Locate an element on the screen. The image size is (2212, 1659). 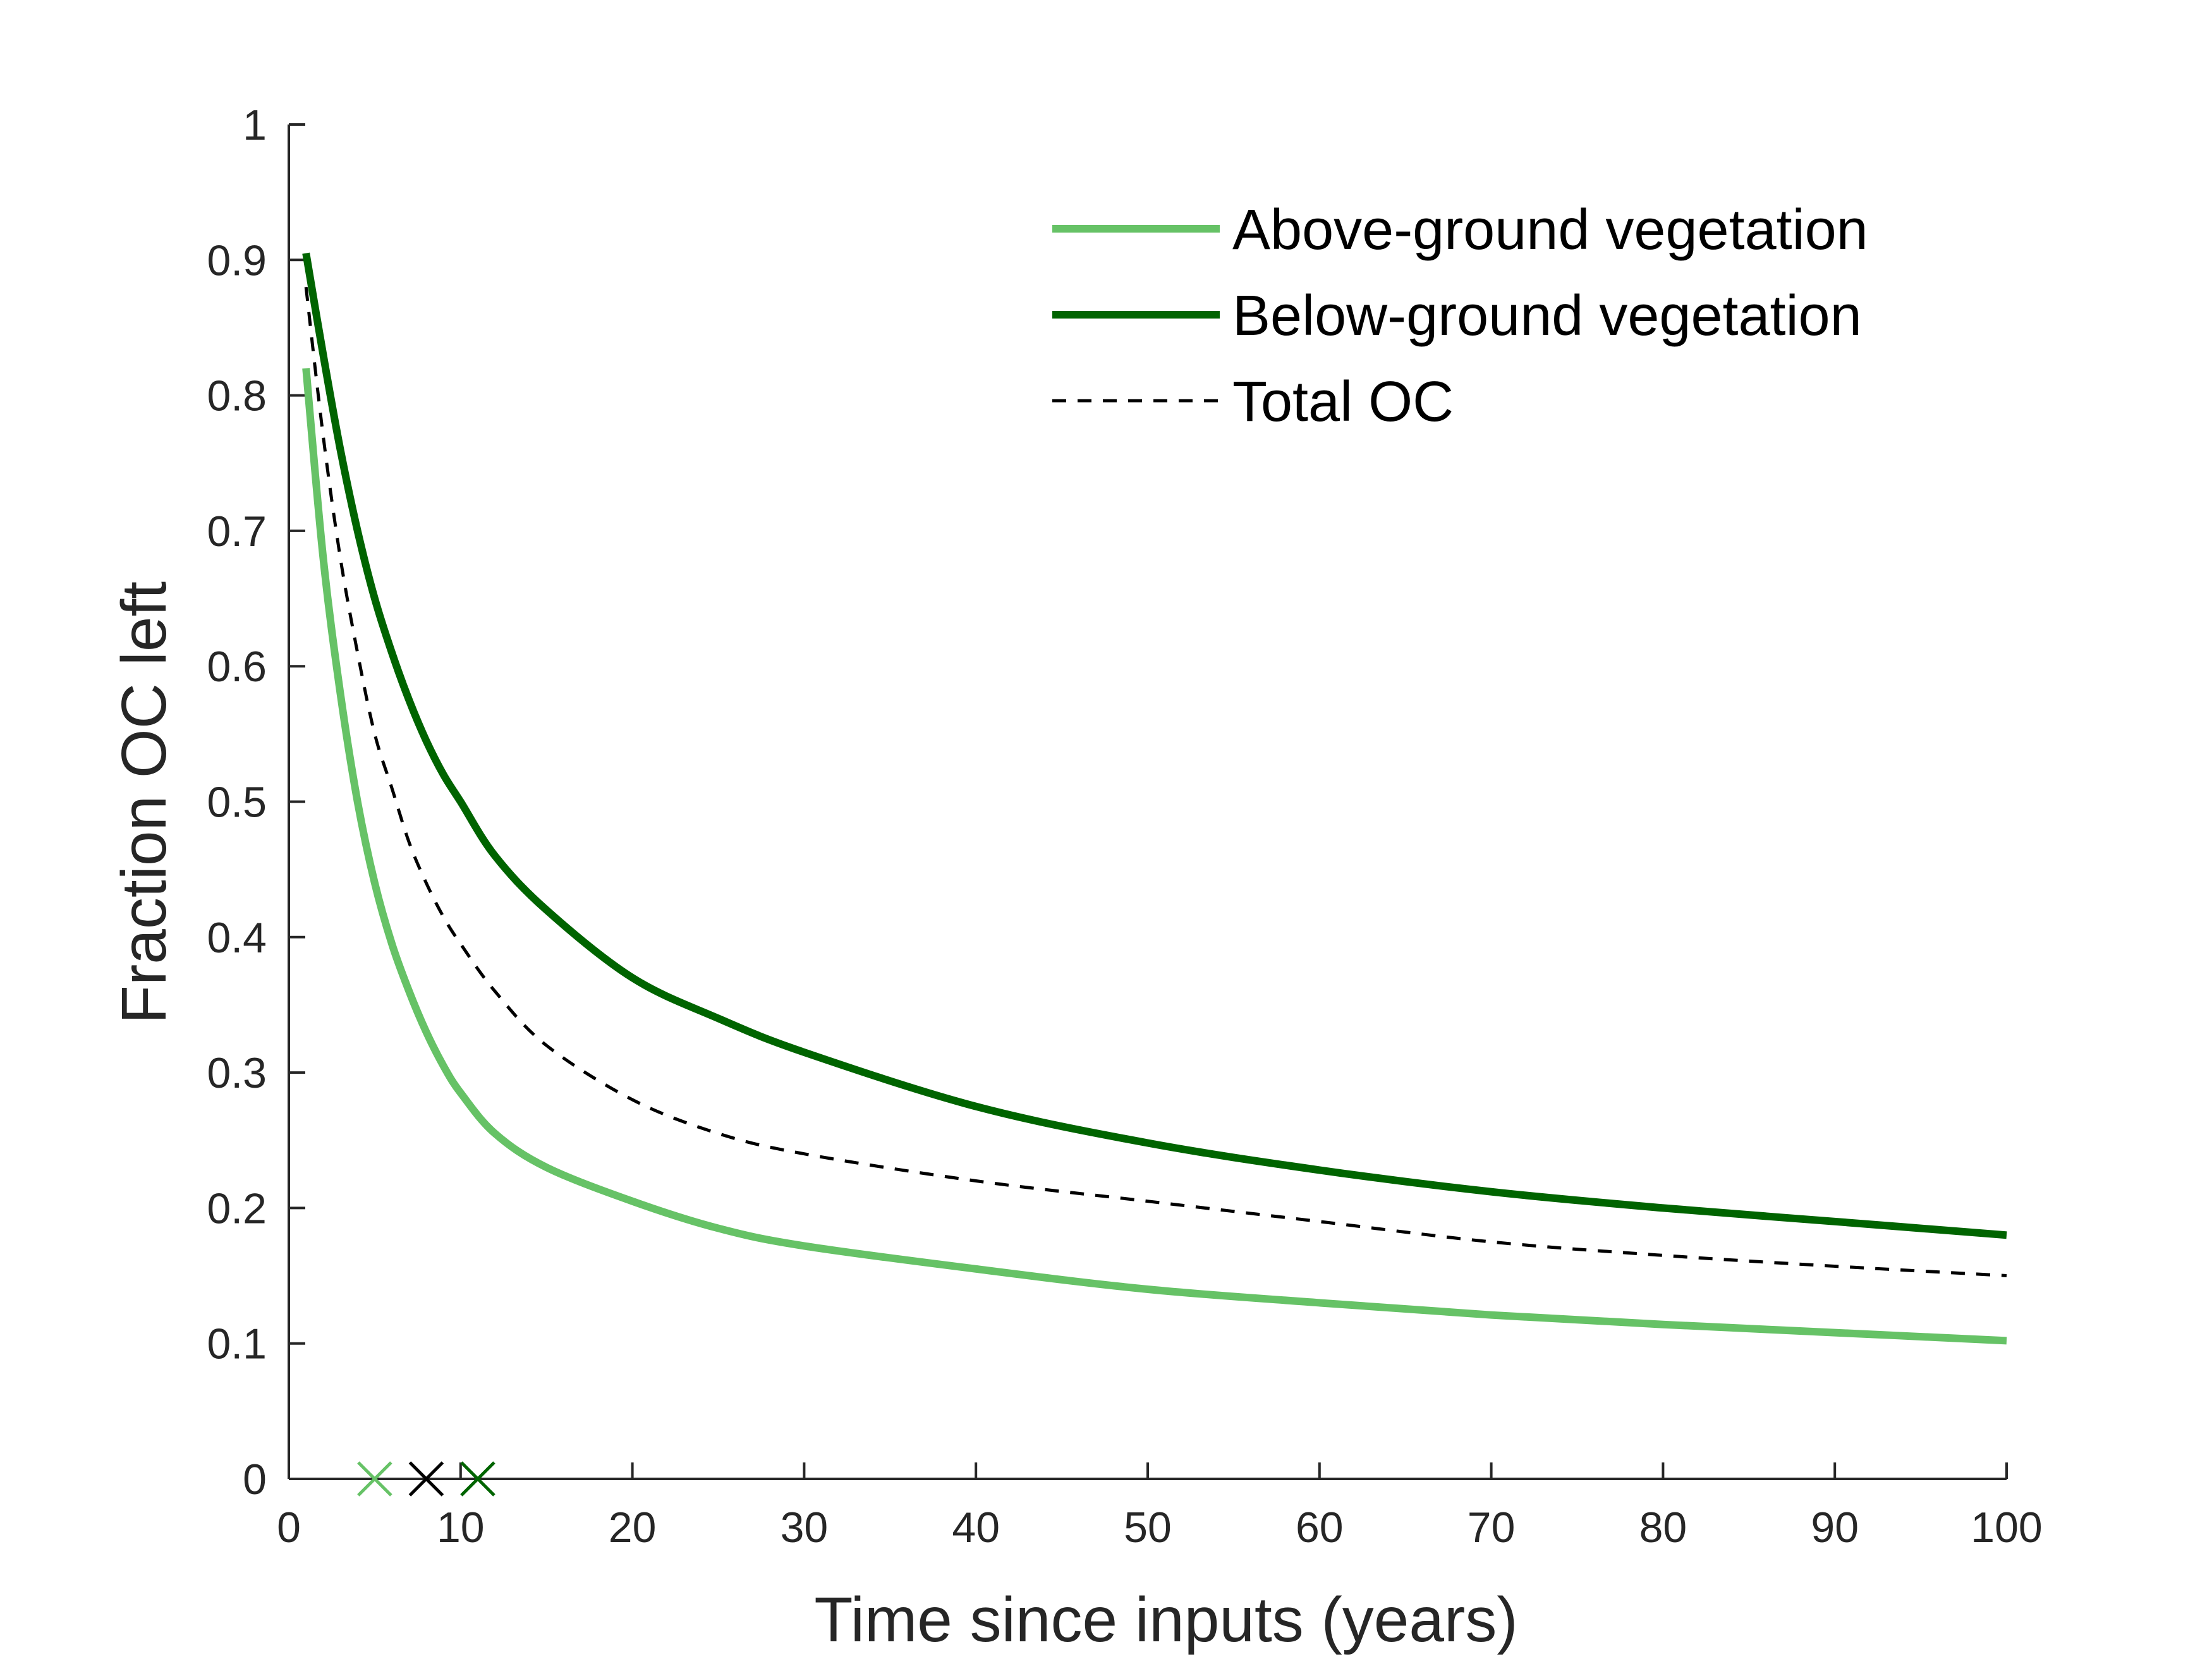
y-tick-label: 0.8 is located at coordinates (237, 396).